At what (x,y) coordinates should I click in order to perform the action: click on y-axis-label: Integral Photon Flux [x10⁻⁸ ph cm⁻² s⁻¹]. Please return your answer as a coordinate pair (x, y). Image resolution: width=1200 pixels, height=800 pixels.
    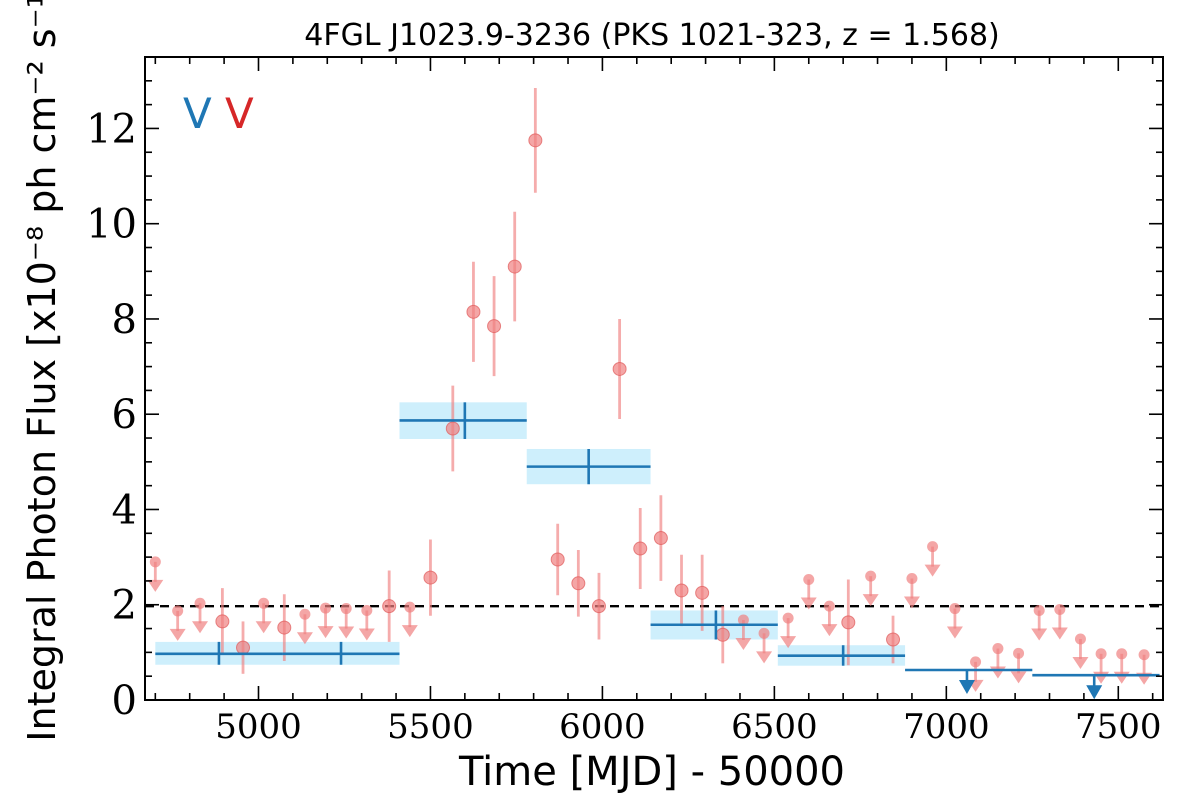
    Looking at the image, I should click on (42, 371).